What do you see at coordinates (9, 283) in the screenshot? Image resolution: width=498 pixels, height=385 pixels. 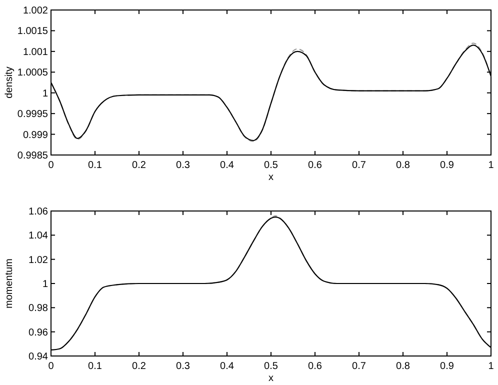 I see `y-axis-title: momentum` at bounding box center [9, 283].